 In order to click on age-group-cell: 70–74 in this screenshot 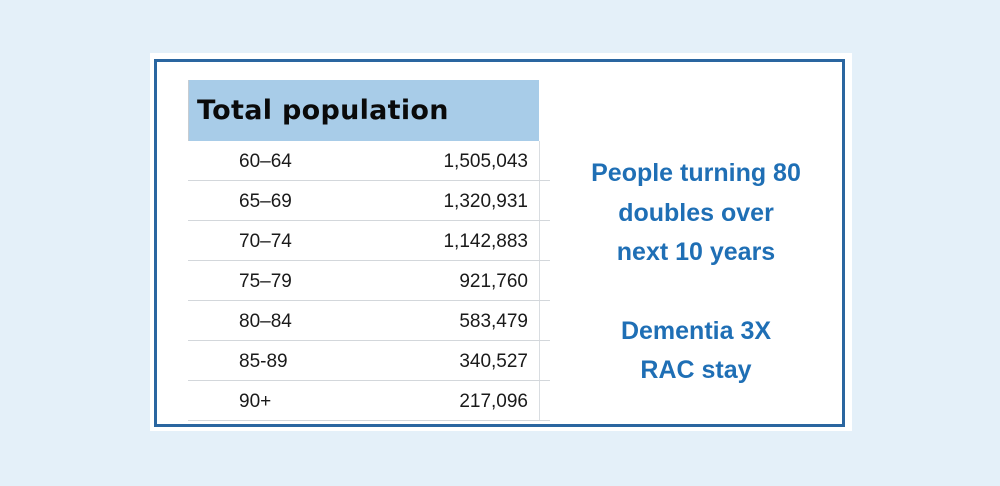, I will do `click(265, 241)`.